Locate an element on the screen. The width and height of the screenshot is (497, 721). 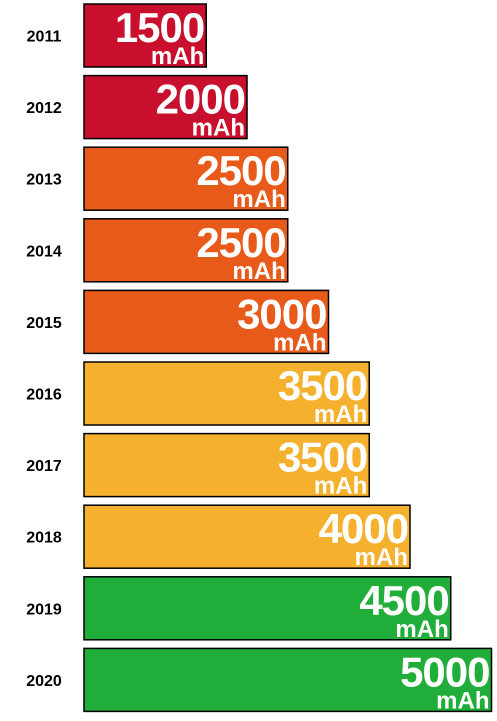
year-label: 2014 is located at coordinates (44, 251).